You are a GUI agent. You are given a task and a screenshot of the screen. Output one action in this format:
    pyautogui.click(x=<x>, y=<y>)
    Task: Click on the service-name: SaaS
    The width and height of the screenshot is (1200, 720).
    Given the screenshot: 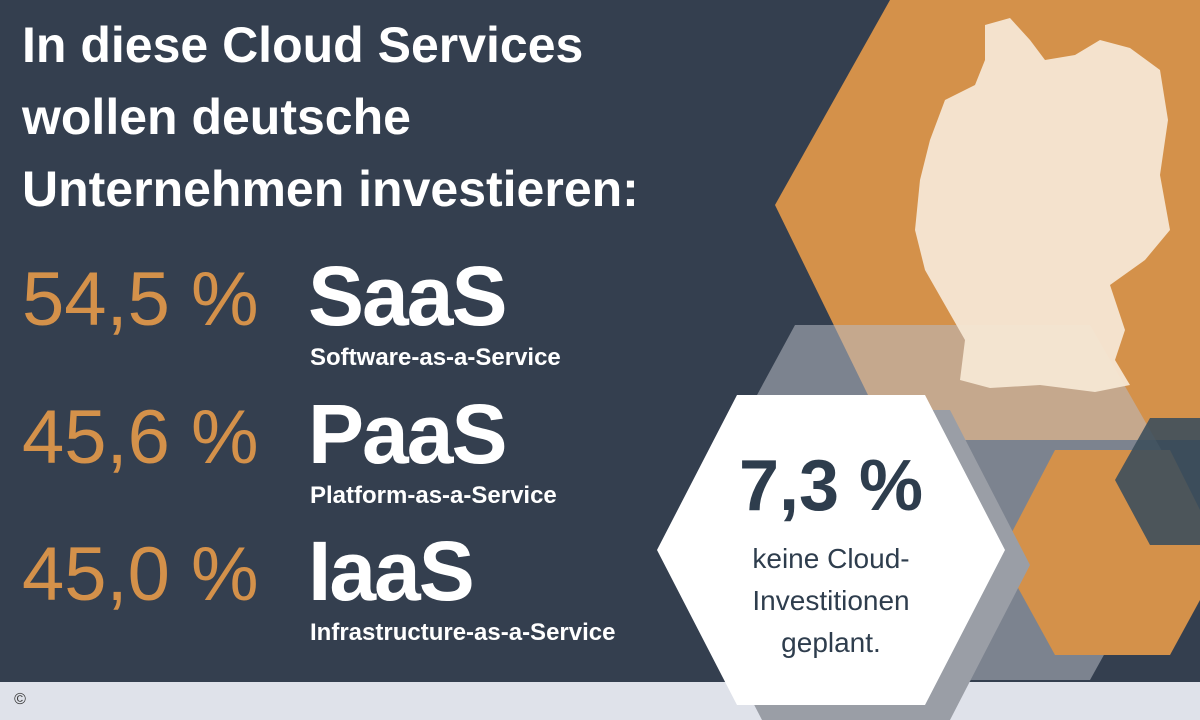 What is the action you would take?
    pyautogui.click(x=407, y=296)
    